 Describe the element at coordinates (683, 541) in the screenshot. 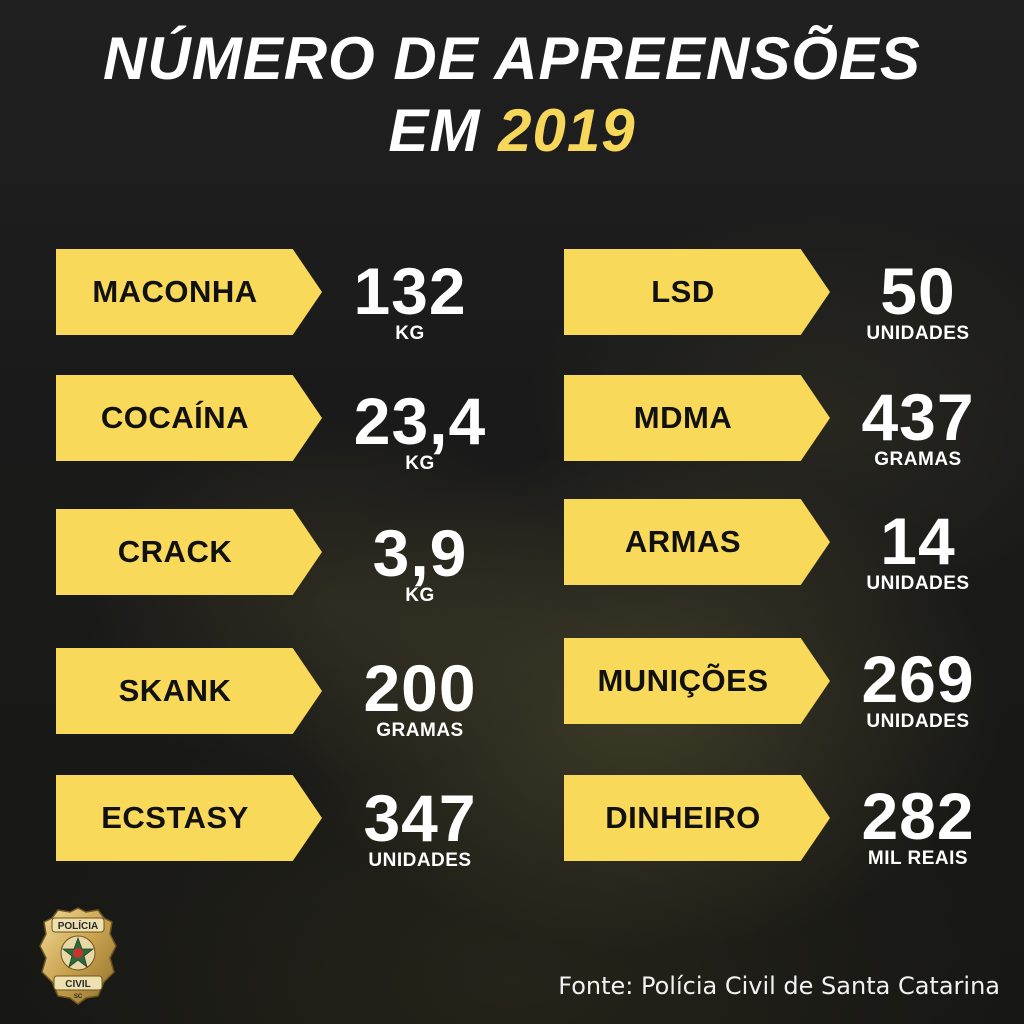

I see `tag-label: ARMAS` at that location.